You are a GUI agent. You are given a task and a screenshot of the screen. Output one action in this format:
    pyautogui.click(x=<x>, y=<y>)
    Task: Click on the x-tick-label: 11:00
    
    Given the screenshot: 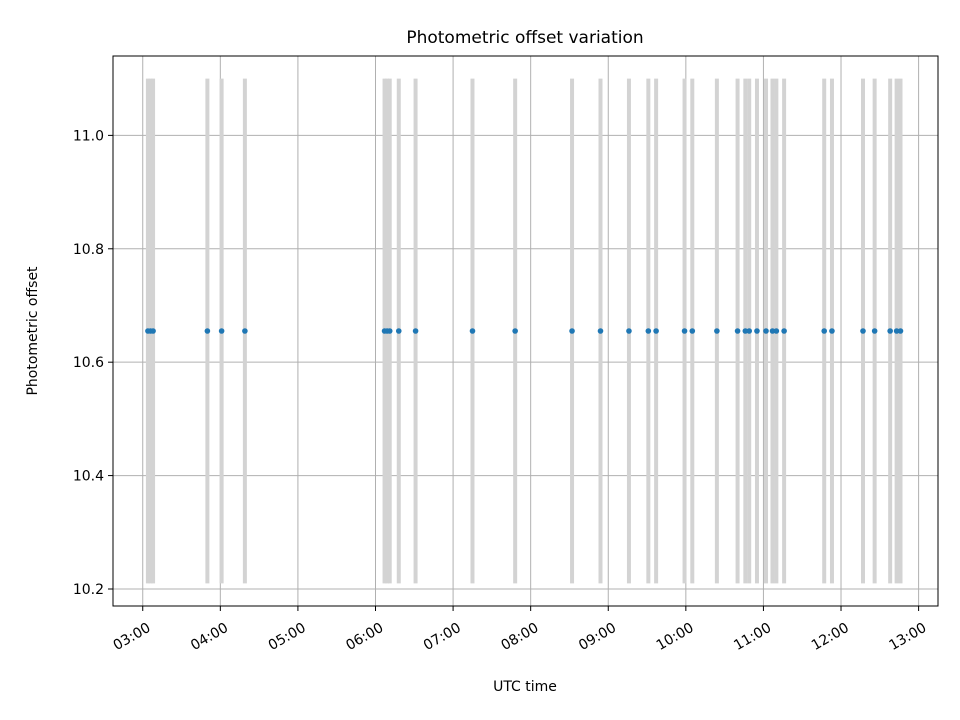 What is the action you would take?
    pyautogui.click(x=752, y=637)
    